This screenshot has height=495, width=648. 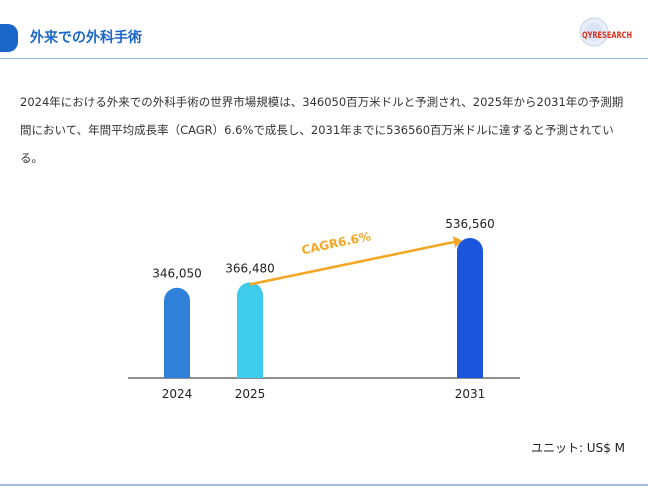 I want to click on logo: QYRESEARCH, so click(x=605, y=32).